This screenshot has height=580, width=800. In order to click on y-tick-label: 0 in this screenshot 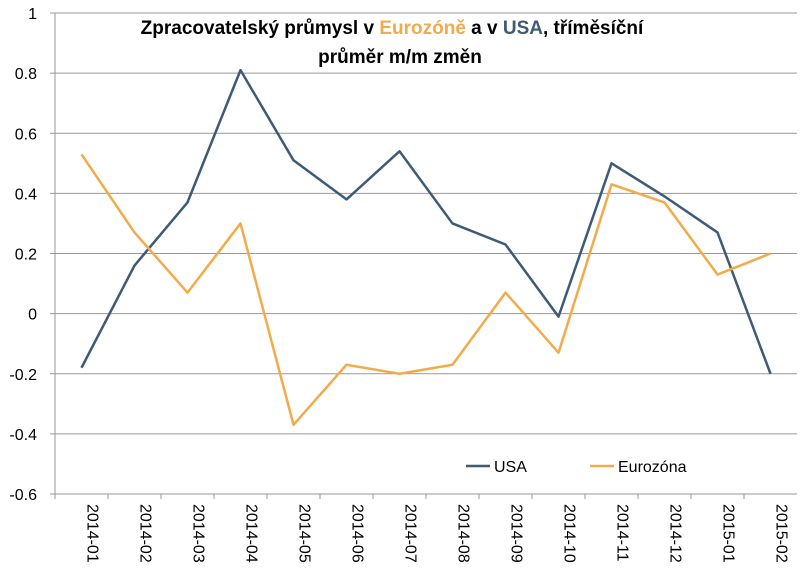, I will do `click(32, 315)`.